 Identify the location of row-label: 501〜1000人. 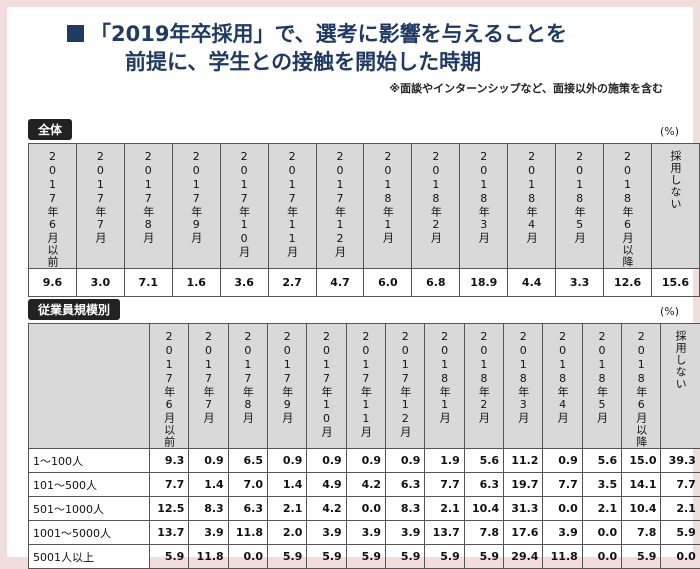
(89, 509).